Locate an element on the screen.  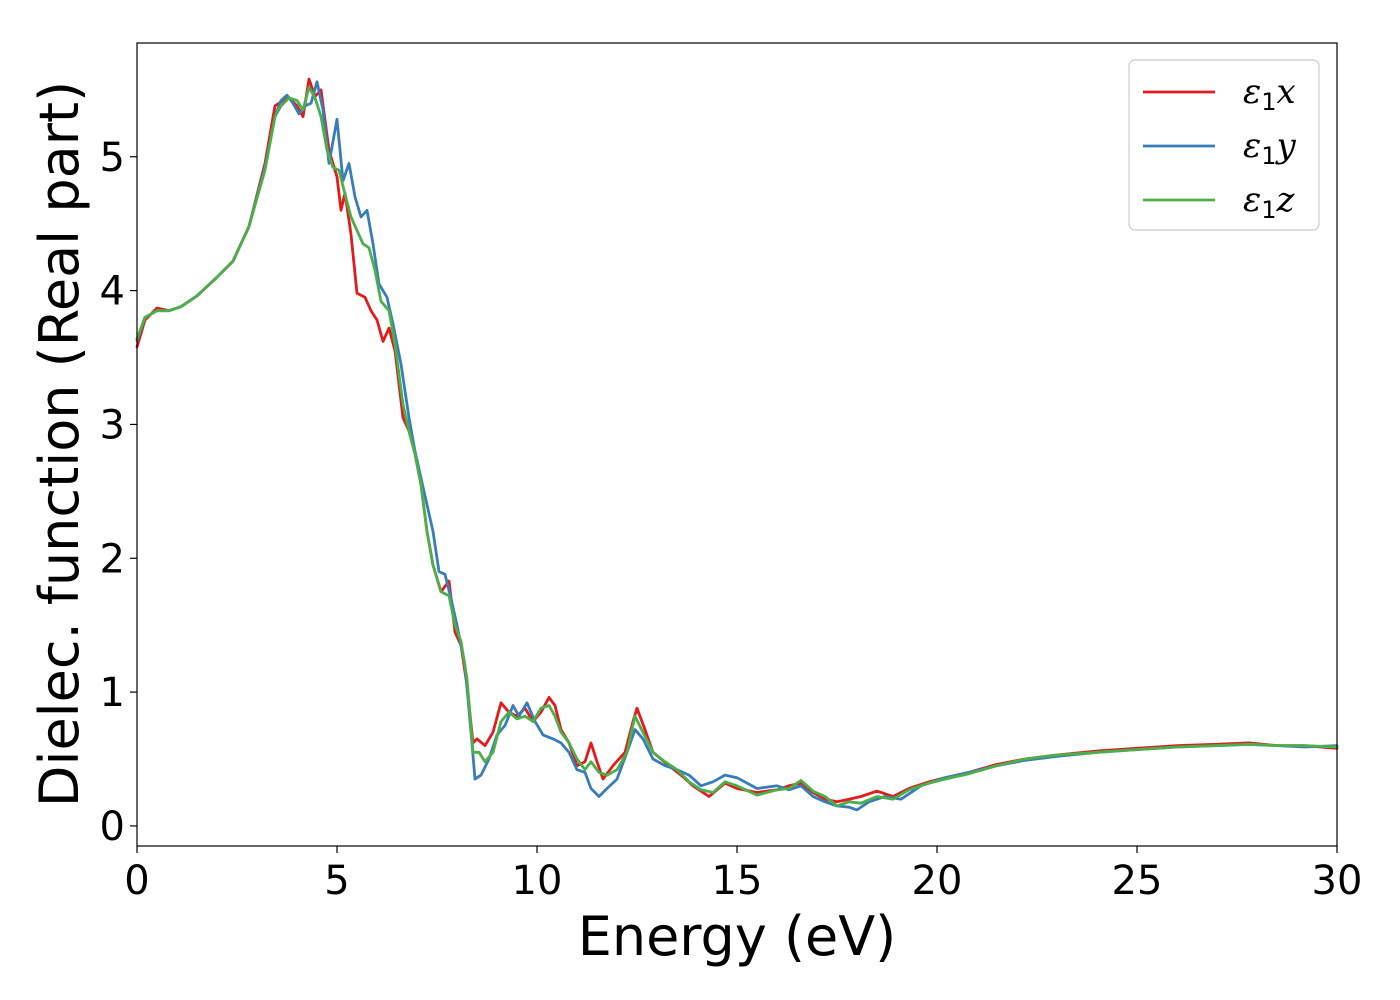
y-axis: 0 1 2 3 4 5 is located at coordinates (118, 492).